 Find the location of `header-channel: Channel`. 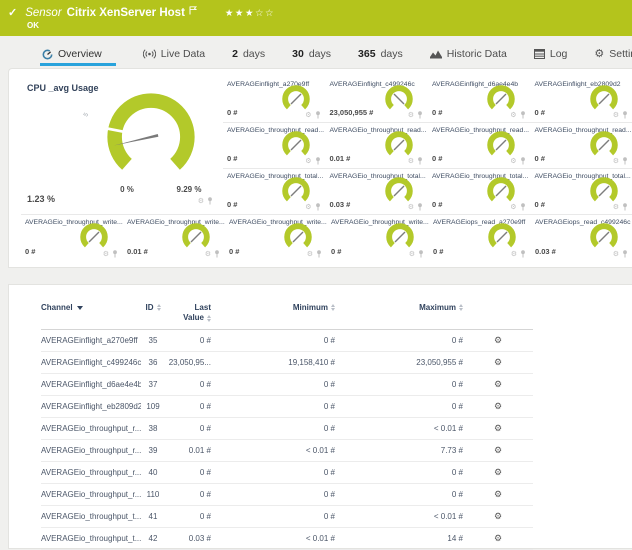

header-channel: Channel is located at coordinates (91, 307).